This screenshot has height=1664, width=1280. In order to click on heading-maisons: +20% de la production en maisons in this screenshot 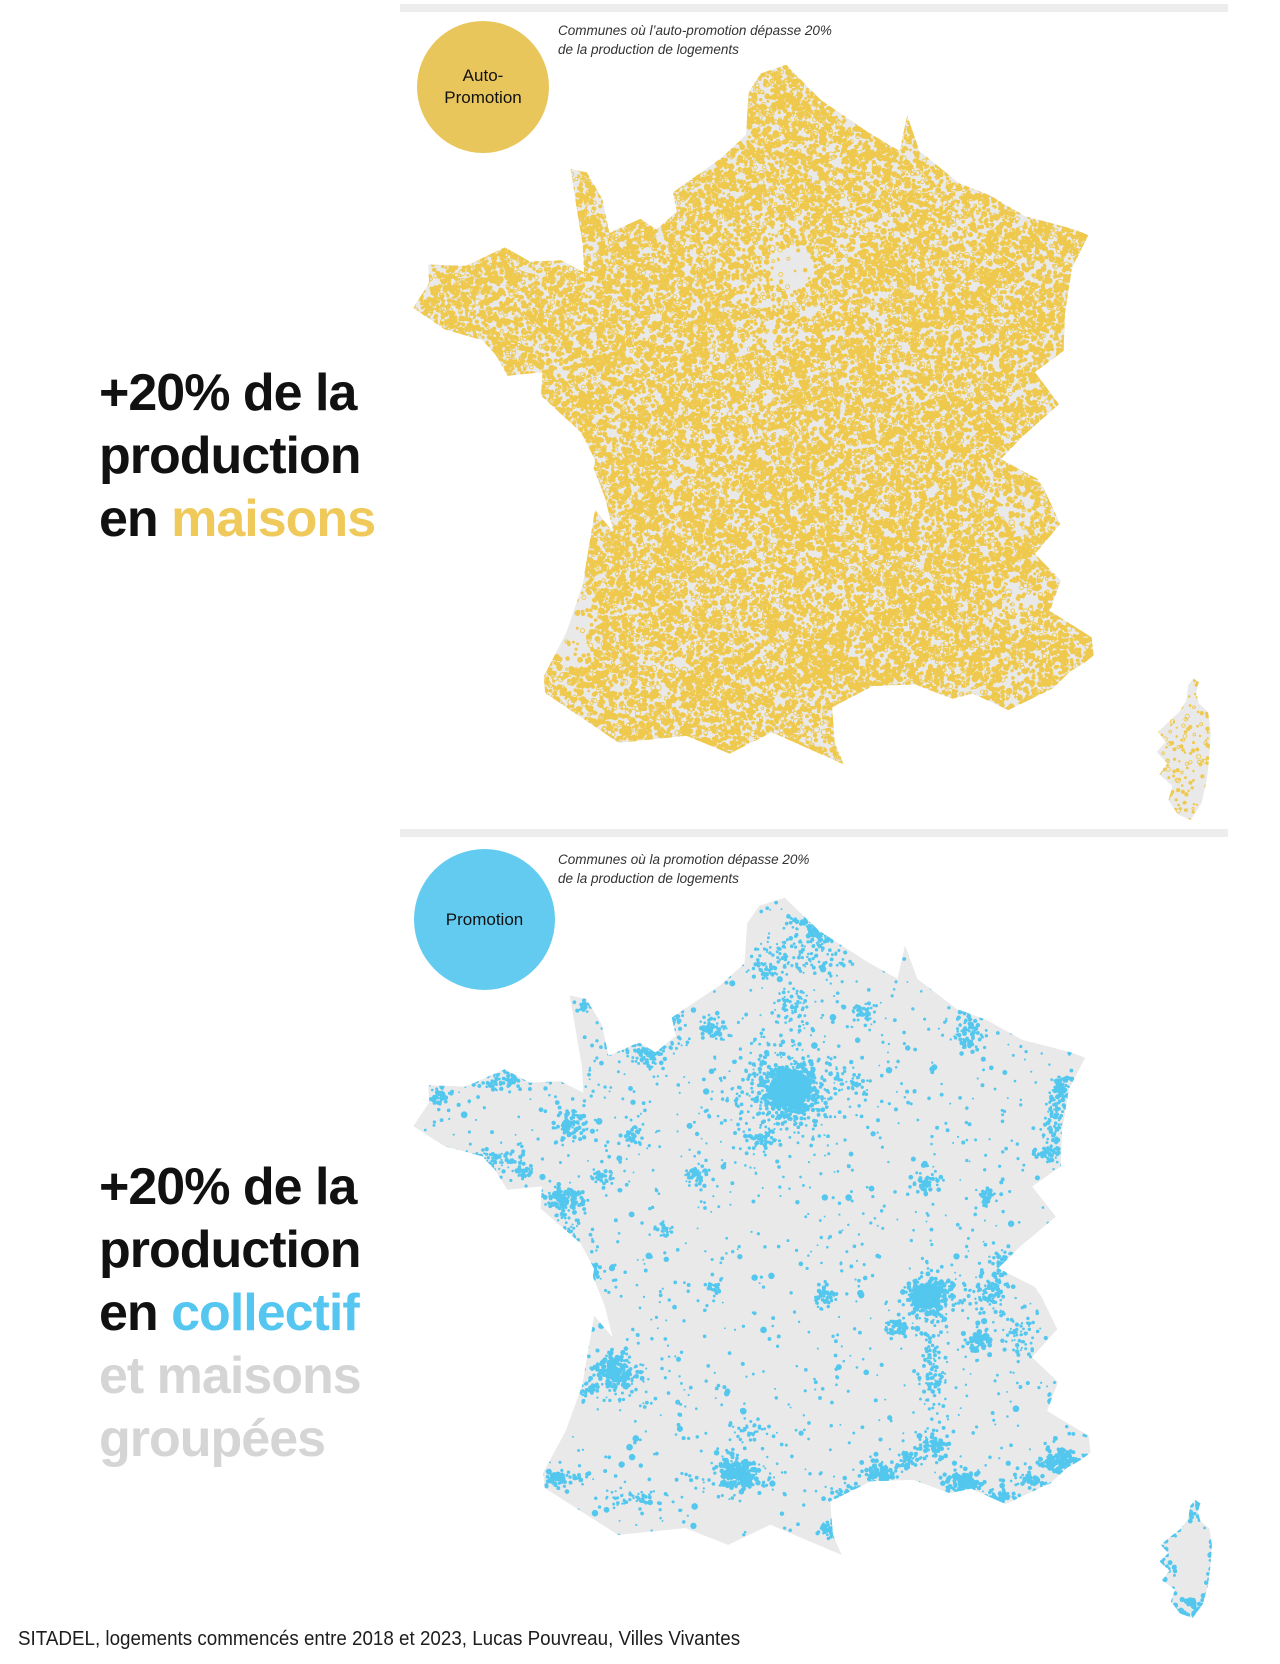, I will do `click(237, 456)`.